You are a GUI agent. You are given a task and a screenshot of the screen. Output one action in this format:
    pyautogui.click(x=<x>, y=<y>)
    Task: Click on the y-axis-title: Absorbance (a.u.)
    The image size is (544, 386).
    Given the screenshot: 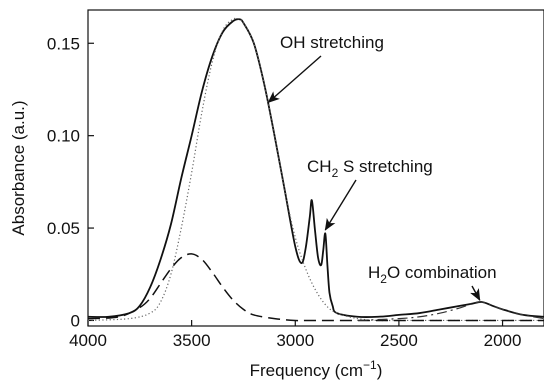 What is the action you would take?
    pyautogui.click(x=18, y=167)
    